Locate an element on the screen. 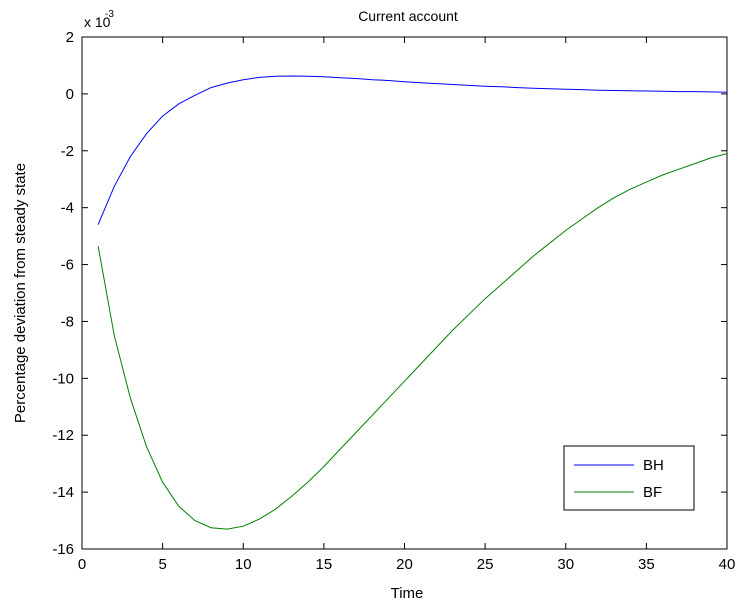 This screenshot has width=743, height=605. x-tick-label: 40 is located at coordinates (727, 564).